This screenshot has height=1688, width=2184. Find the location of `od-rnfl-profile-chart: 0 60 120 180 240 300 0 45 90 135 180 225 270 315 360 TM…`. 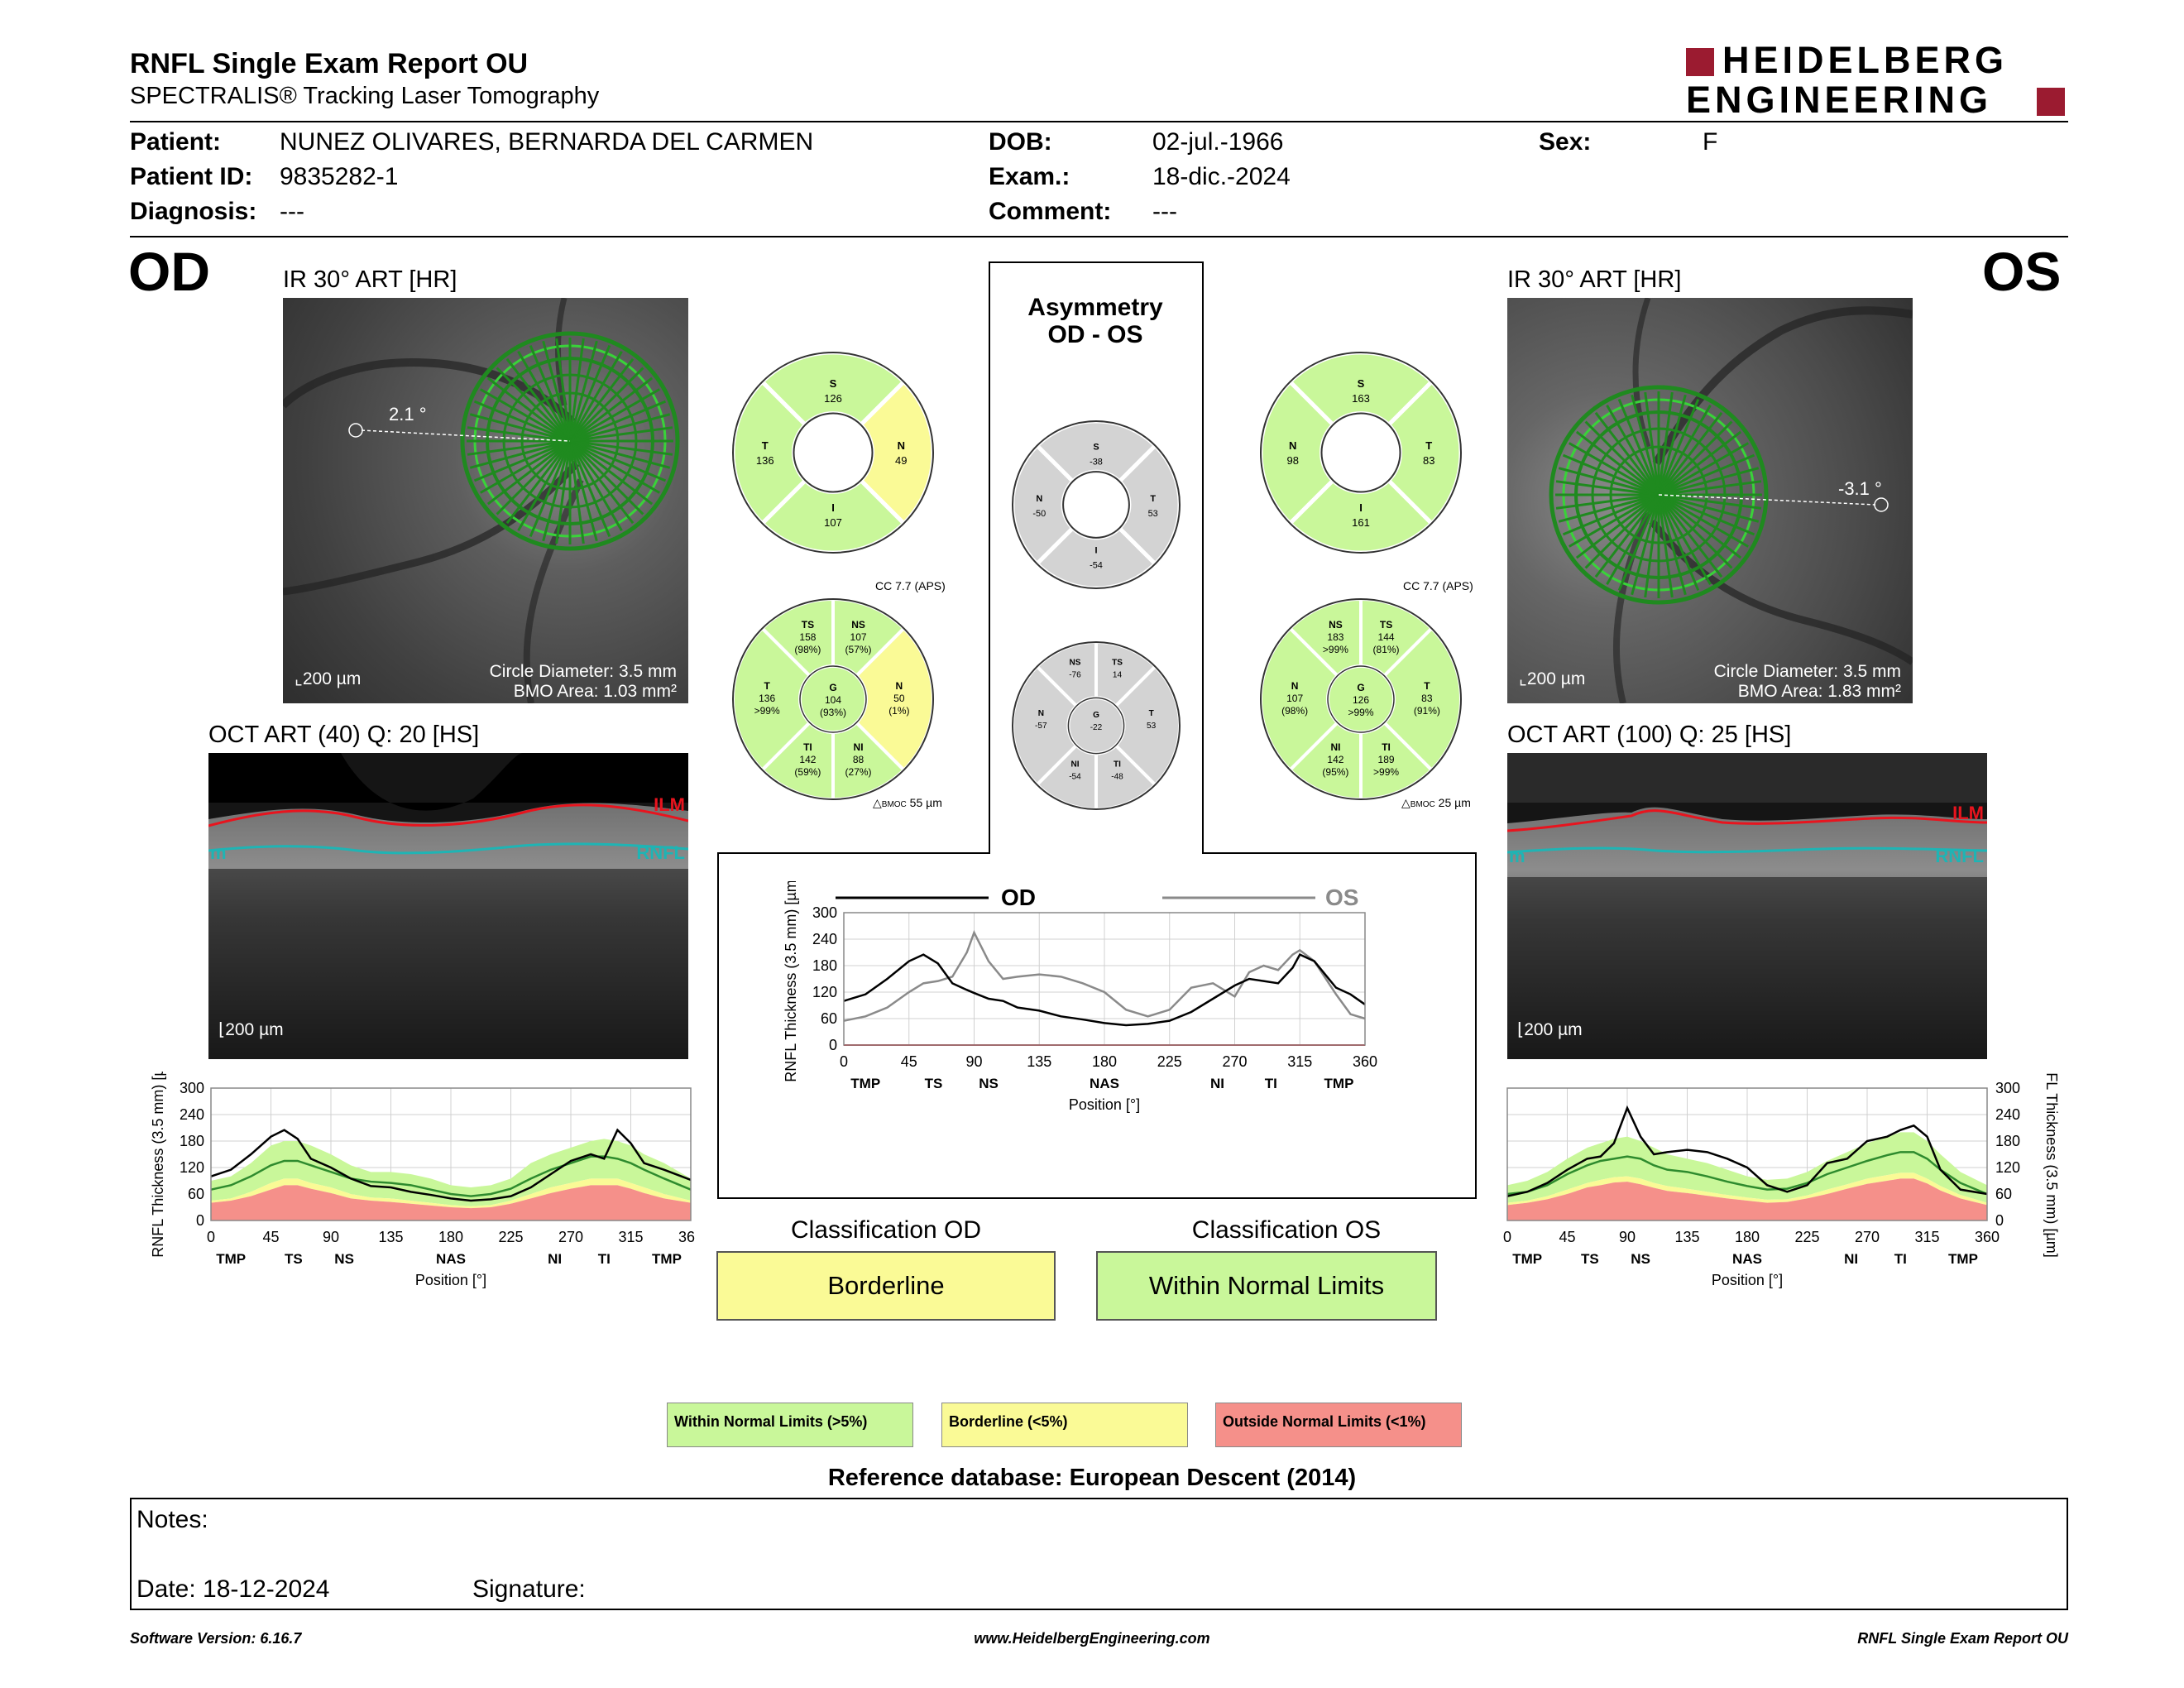

od-rnfl-profile-chart: 0 60 120 180 240 300 0 45 90 135 180 225 270 315 360 TM… is located at coordinates (422, 1180).